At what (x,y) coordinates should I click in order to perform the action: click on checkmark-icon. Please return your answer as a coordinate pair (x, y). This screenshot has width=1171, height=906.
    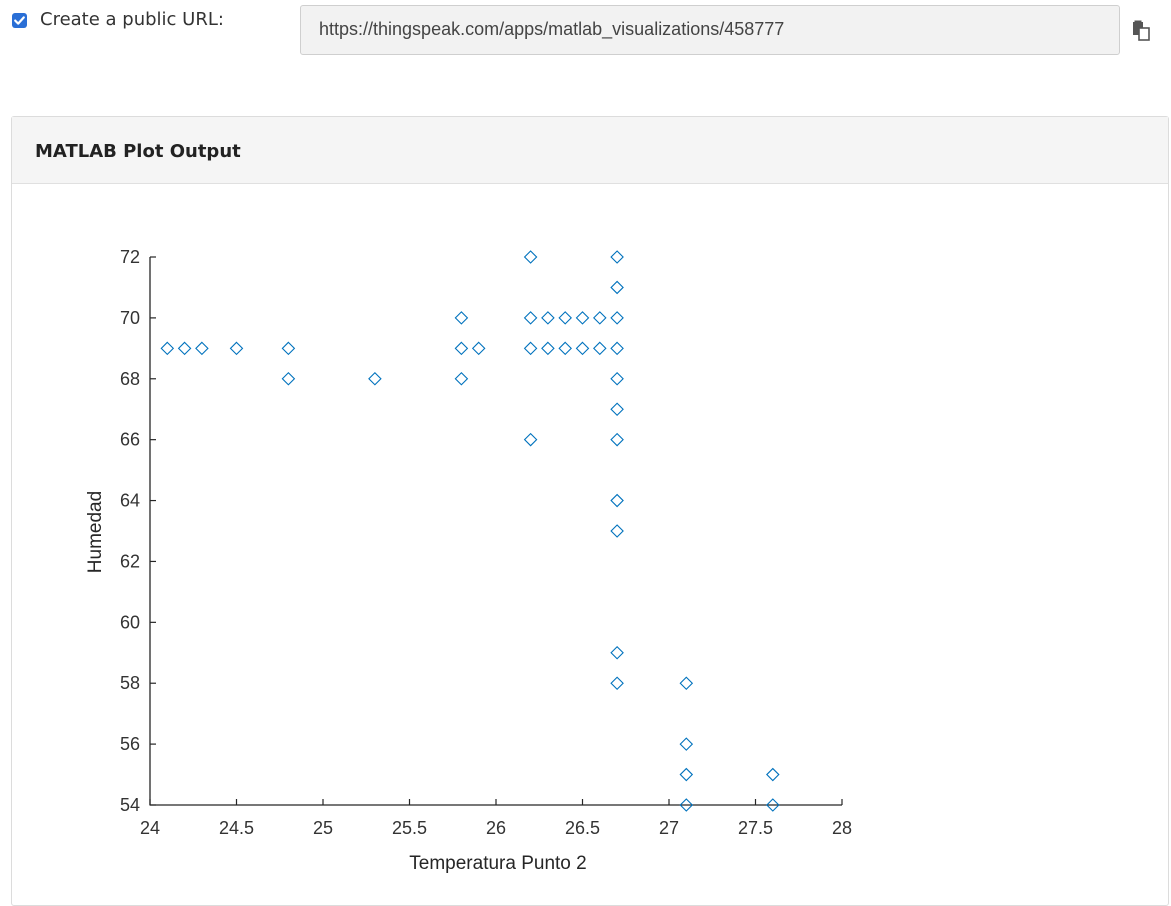
    Looking at the image, I should click on (19, 20).